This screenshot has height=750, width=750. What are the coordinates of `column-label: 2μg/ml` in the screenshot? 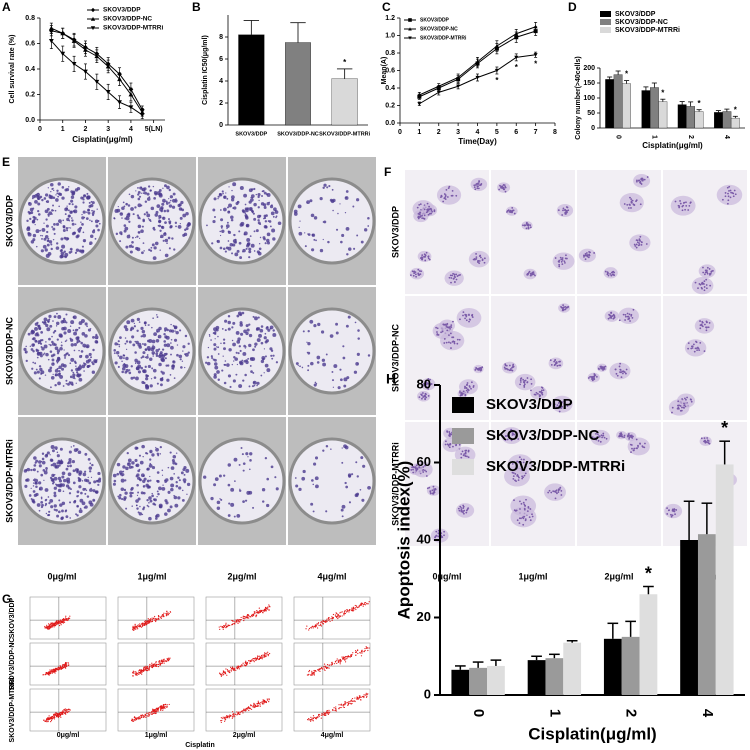 It's located at (241, 576).